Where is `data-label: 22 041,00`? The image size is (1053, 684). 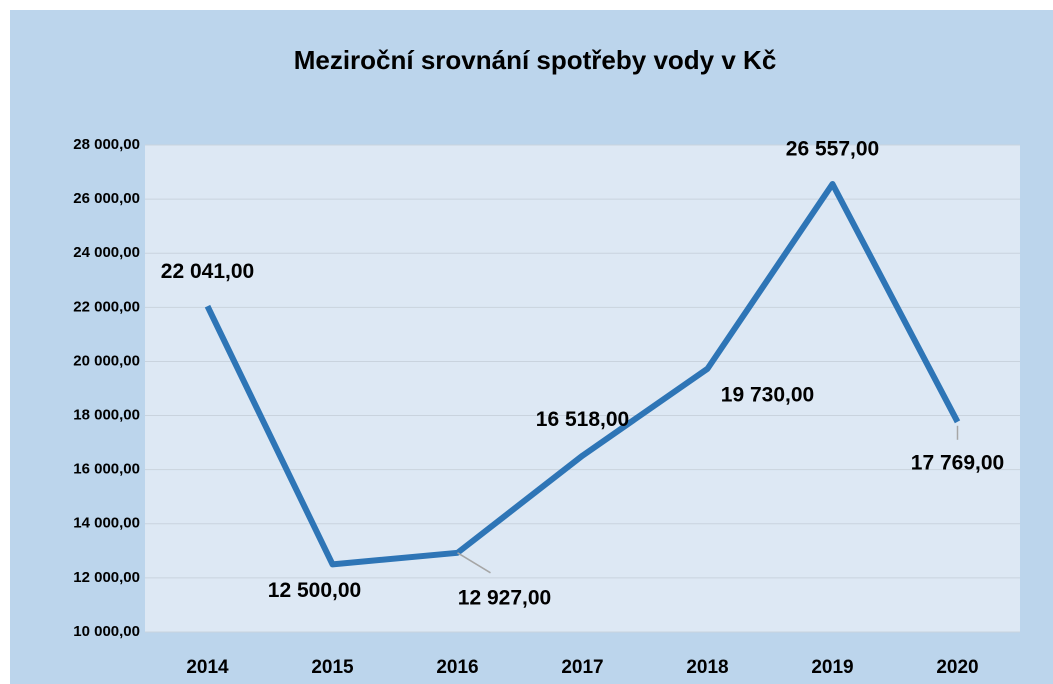 data-label: 22 041,00 is located at coordinates (207, 271).